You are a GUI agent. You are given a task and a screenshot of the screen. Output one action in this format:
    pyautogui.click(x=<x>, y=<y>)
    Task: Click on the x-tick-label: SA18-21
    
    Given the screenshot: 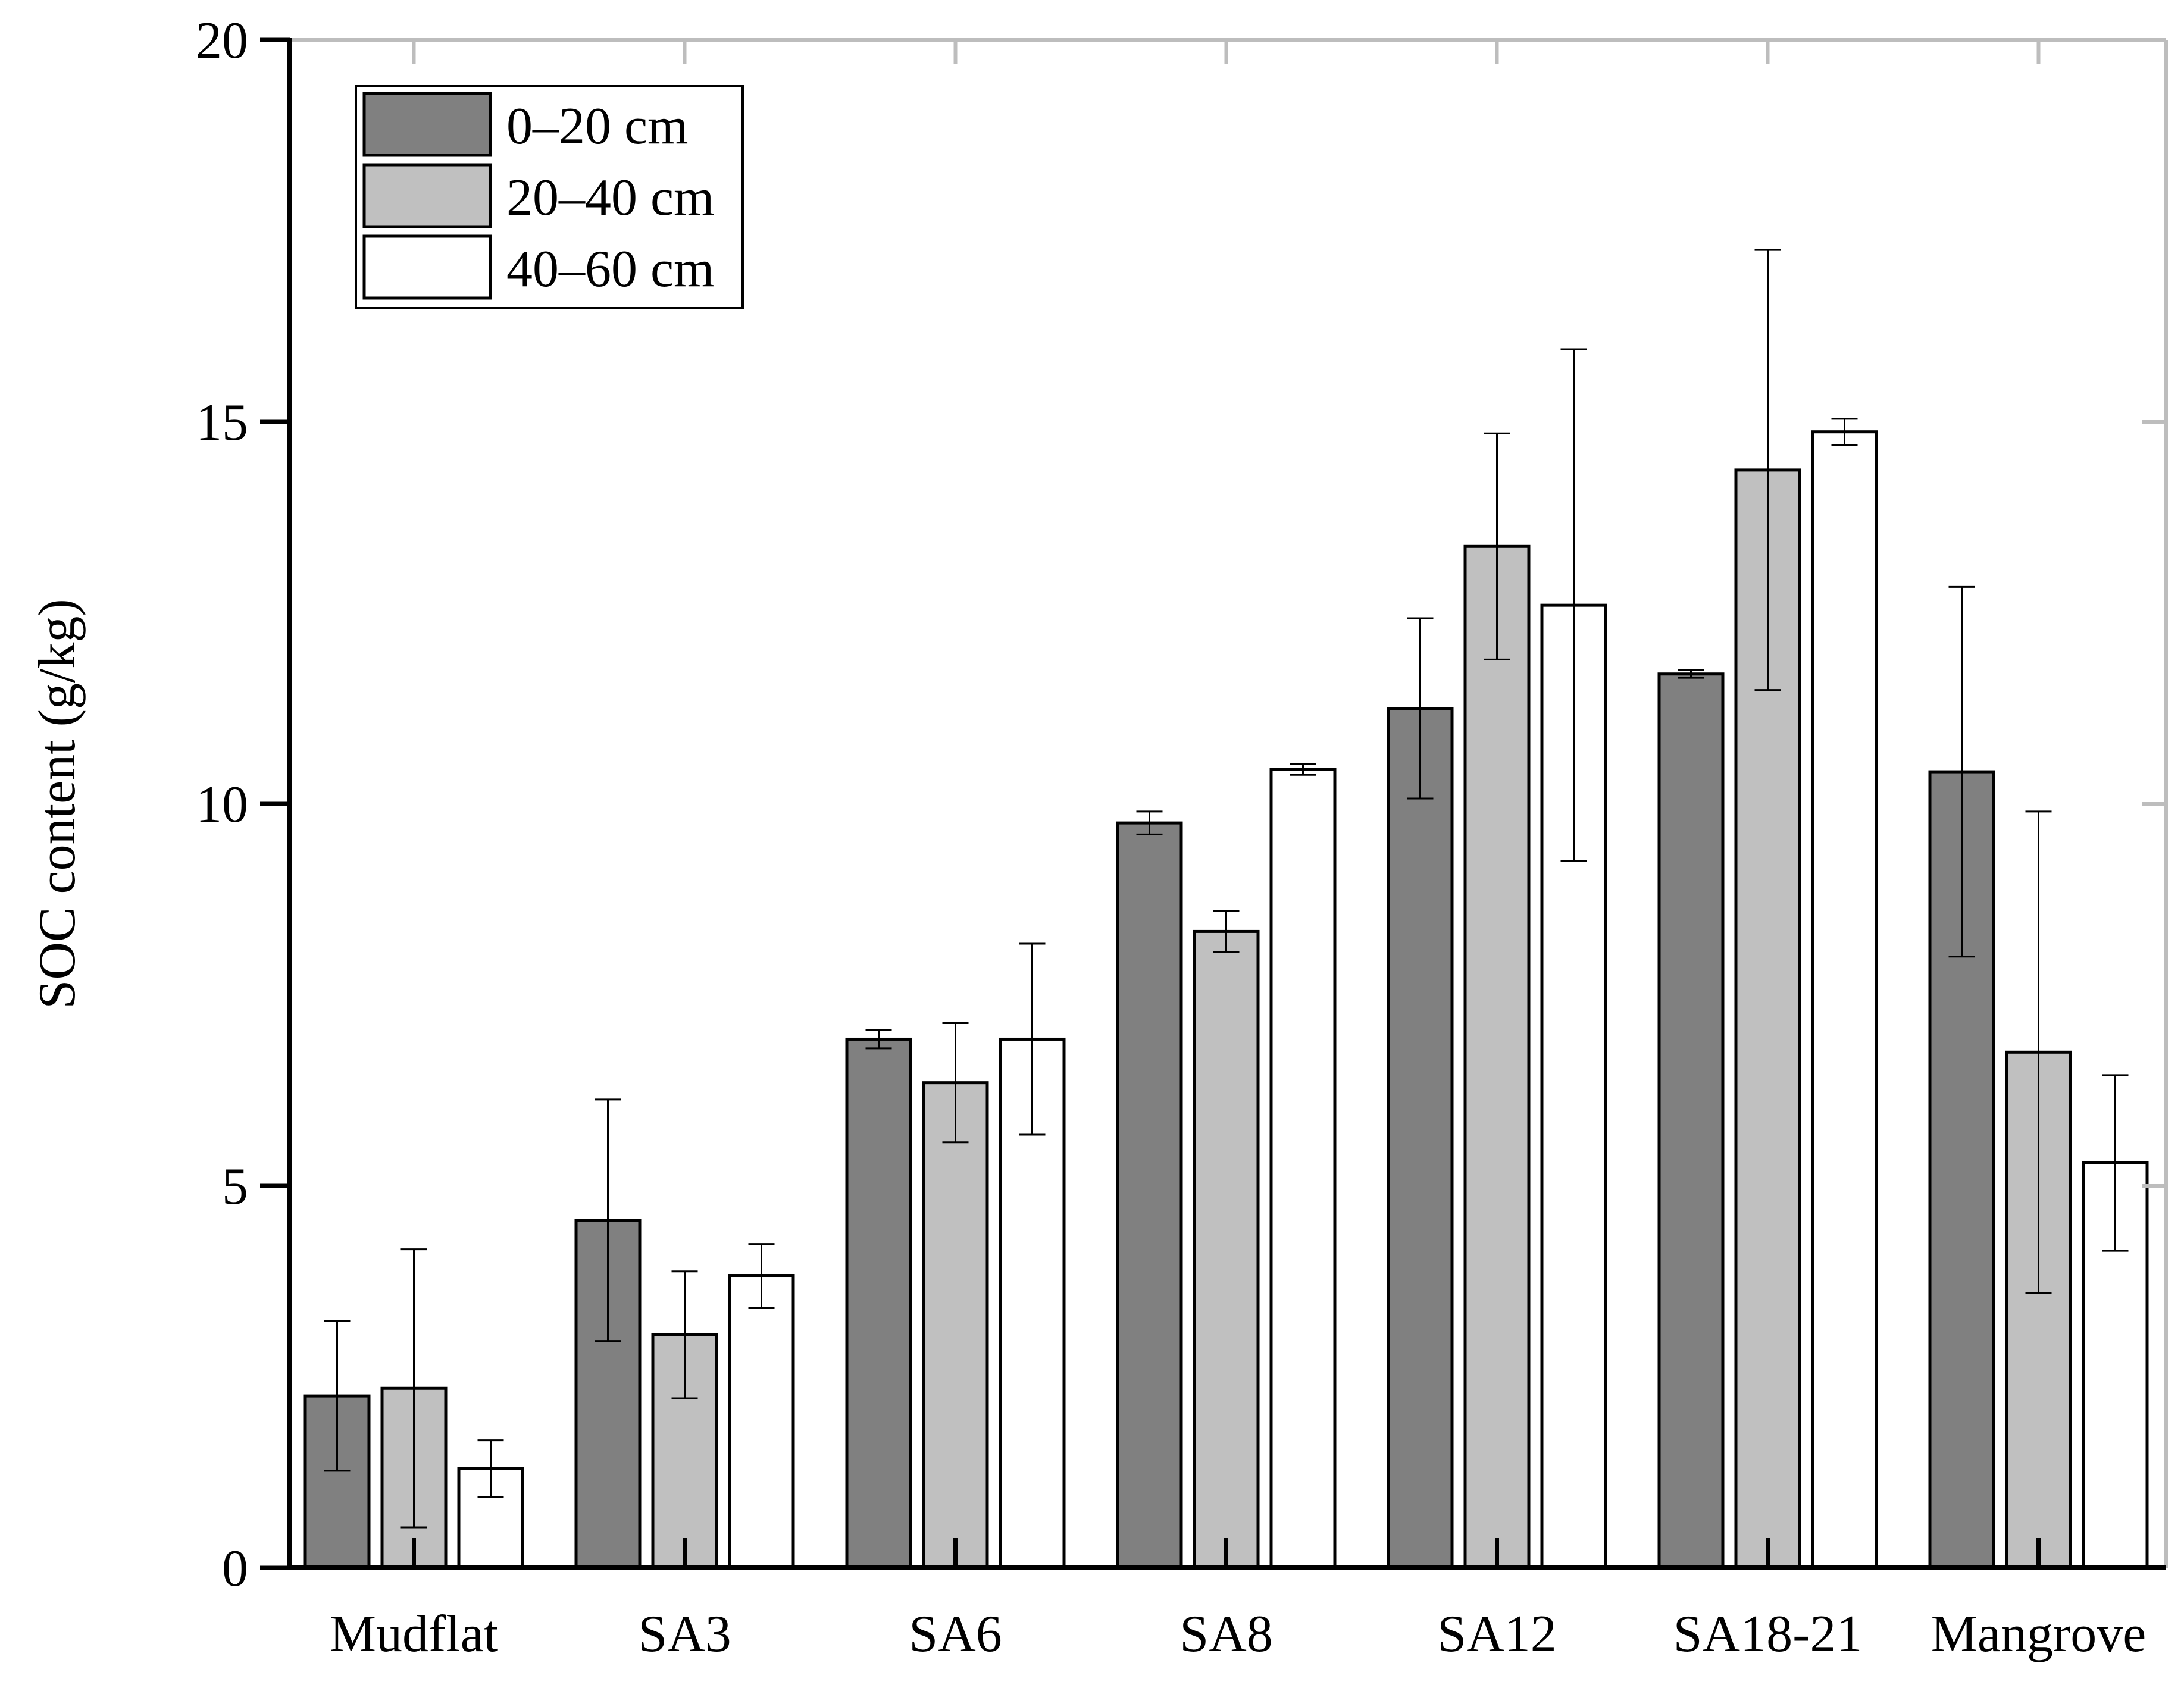 What is the action you would take?
    pyautogui.click(x=1768, y=1634)
    